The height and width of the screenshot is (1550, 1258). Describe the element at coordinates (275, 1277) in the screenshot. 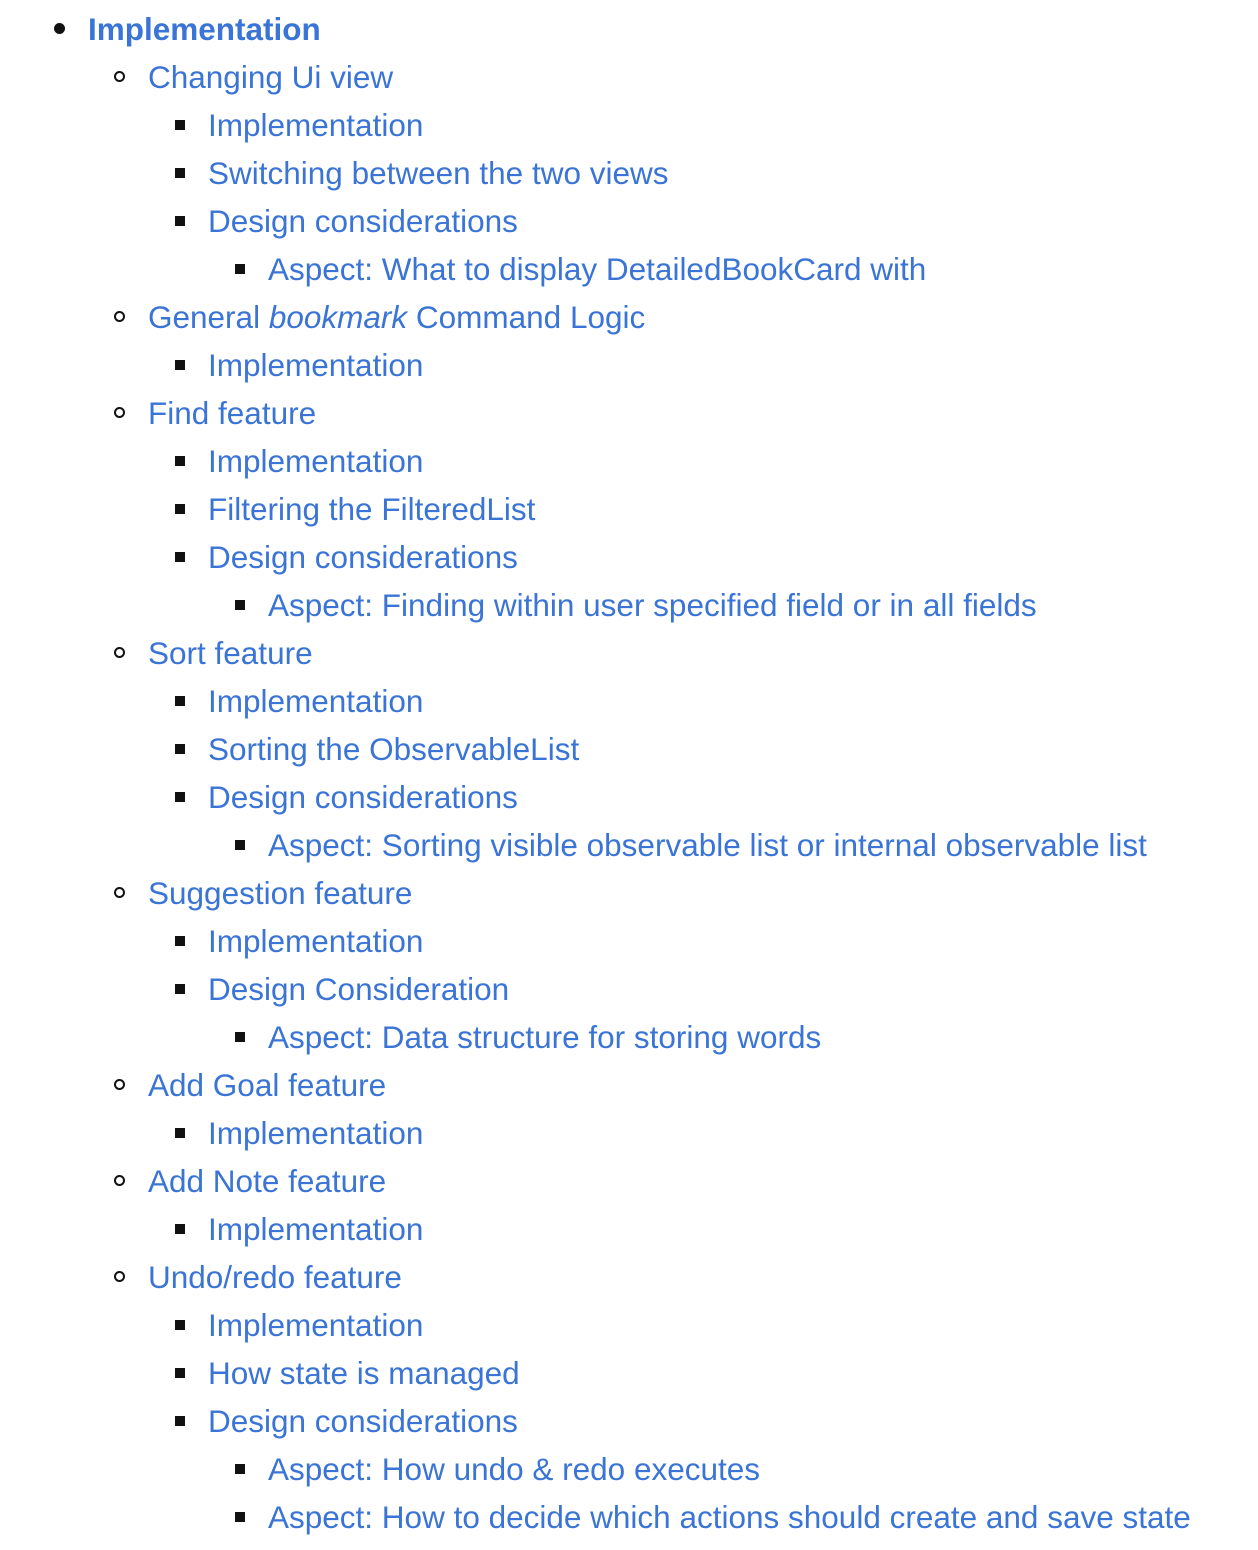

I see `toc-link-undo-redo-feature: Undo/redo feature` at that location.